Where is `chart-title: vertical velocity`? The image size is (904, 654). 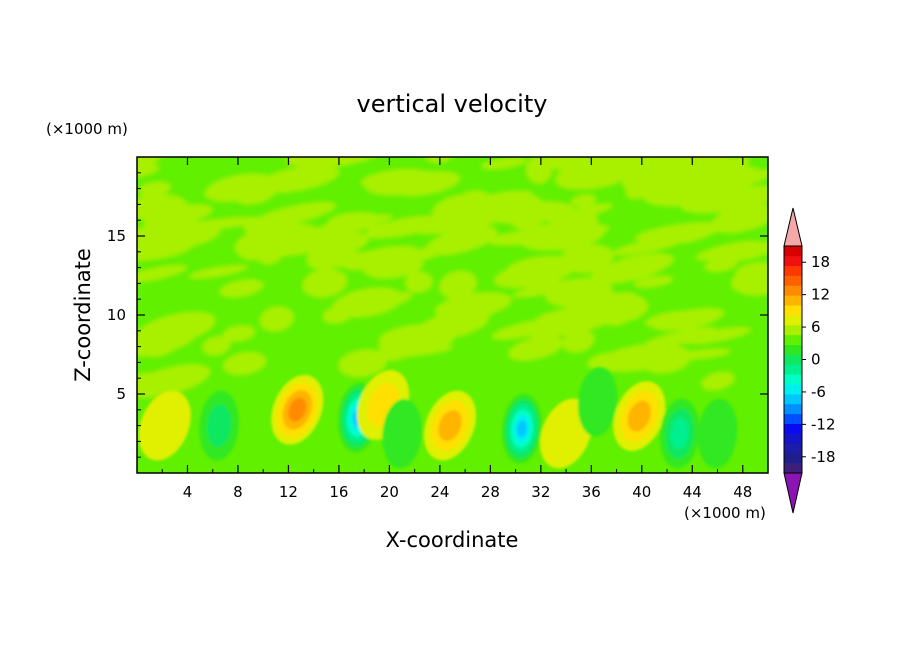
chart-title: vertical velocity is located at coordinates (452, 104).